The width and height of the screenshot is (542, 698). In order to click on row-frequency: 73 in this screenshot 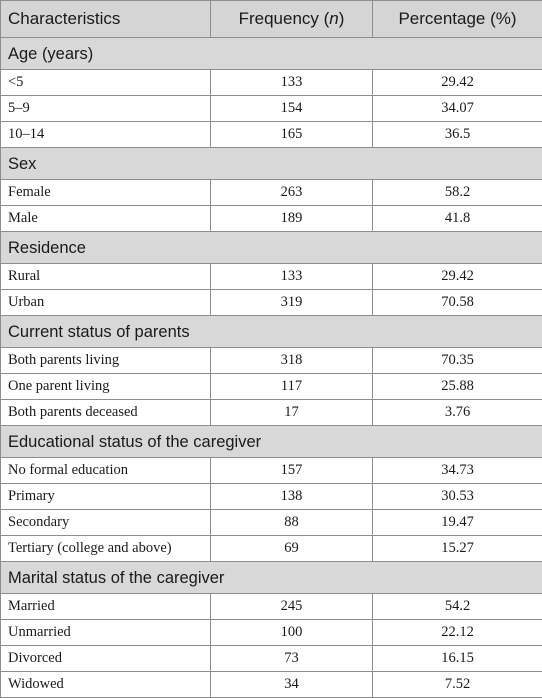, I will do `click(292, 659)`.